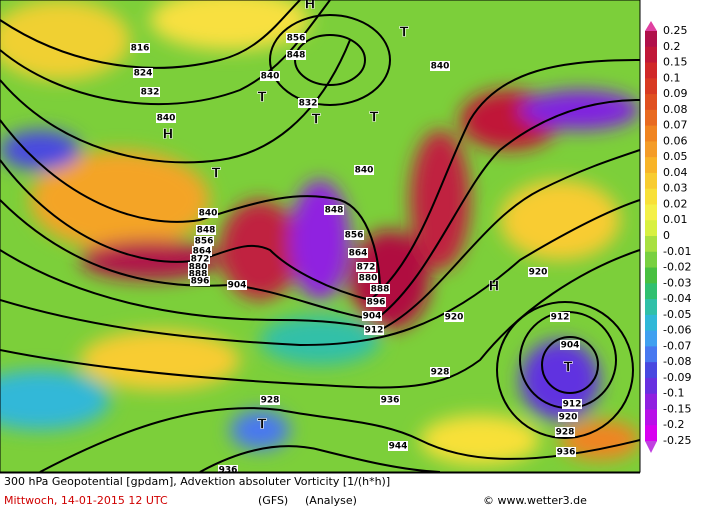 This screenshot has width=704, height=513. Describe the element at coordinates (677, 440) in the screenshot. I see `legend-label: -0.25` at that location.